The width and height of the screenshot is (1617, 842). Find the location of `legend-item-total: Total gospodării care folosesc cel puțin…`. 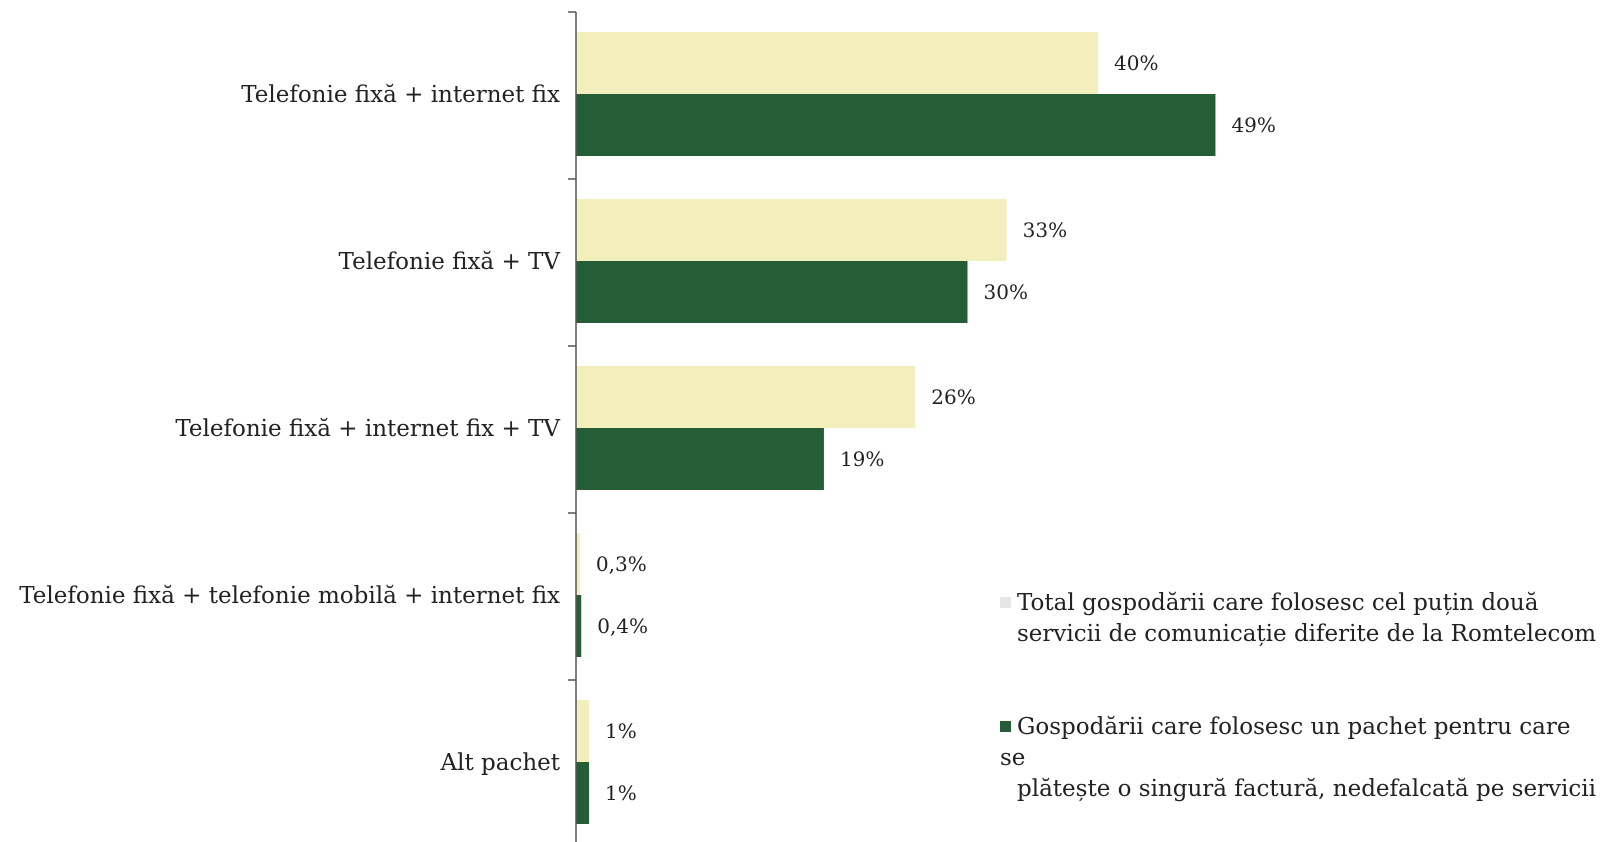

legend-item-total: Total gospodării care folosesc cel puțin… is located at coordinates (1300, 619).